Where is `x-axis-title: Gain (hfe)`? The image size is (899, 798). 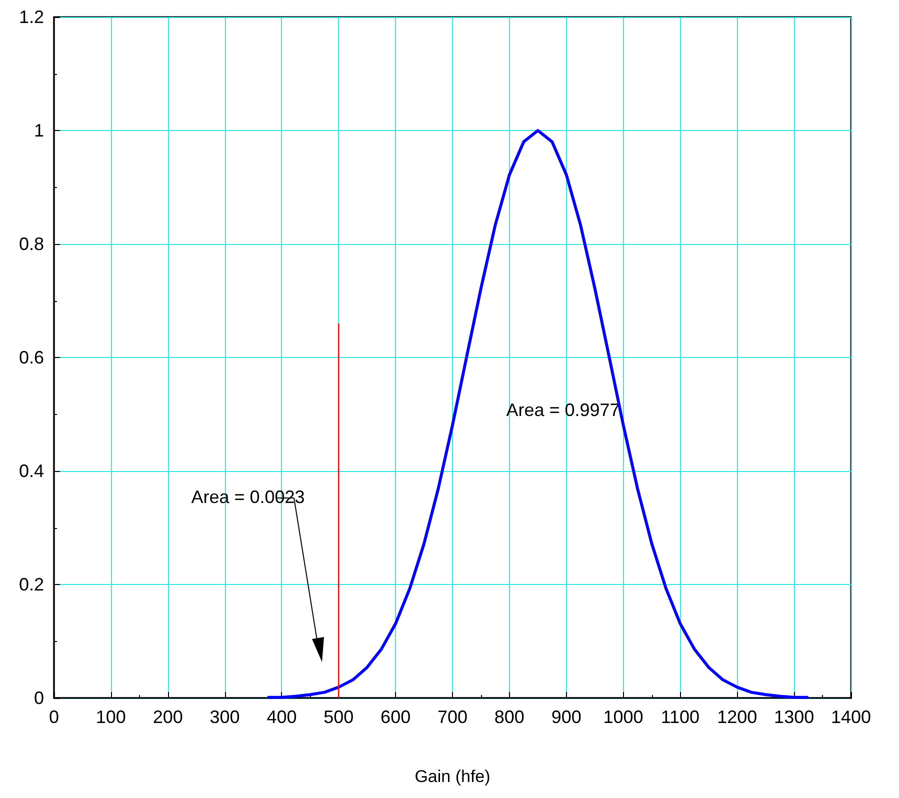 x-axis-title: Gain (hfe) is located at coordinates (452, 776).